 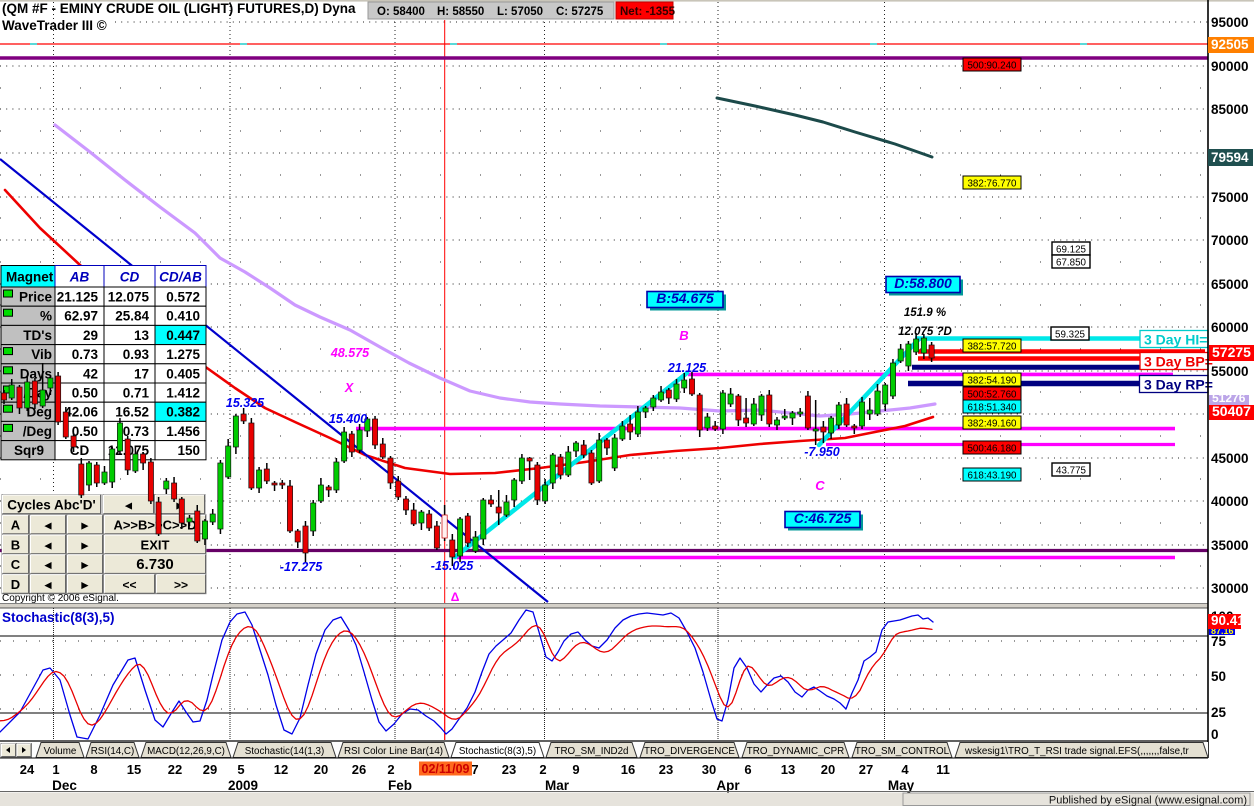 What do you see at coordinates (141, 373) in the screenshot?
I see `svg-text: 17` at bounding box center [141, 373].